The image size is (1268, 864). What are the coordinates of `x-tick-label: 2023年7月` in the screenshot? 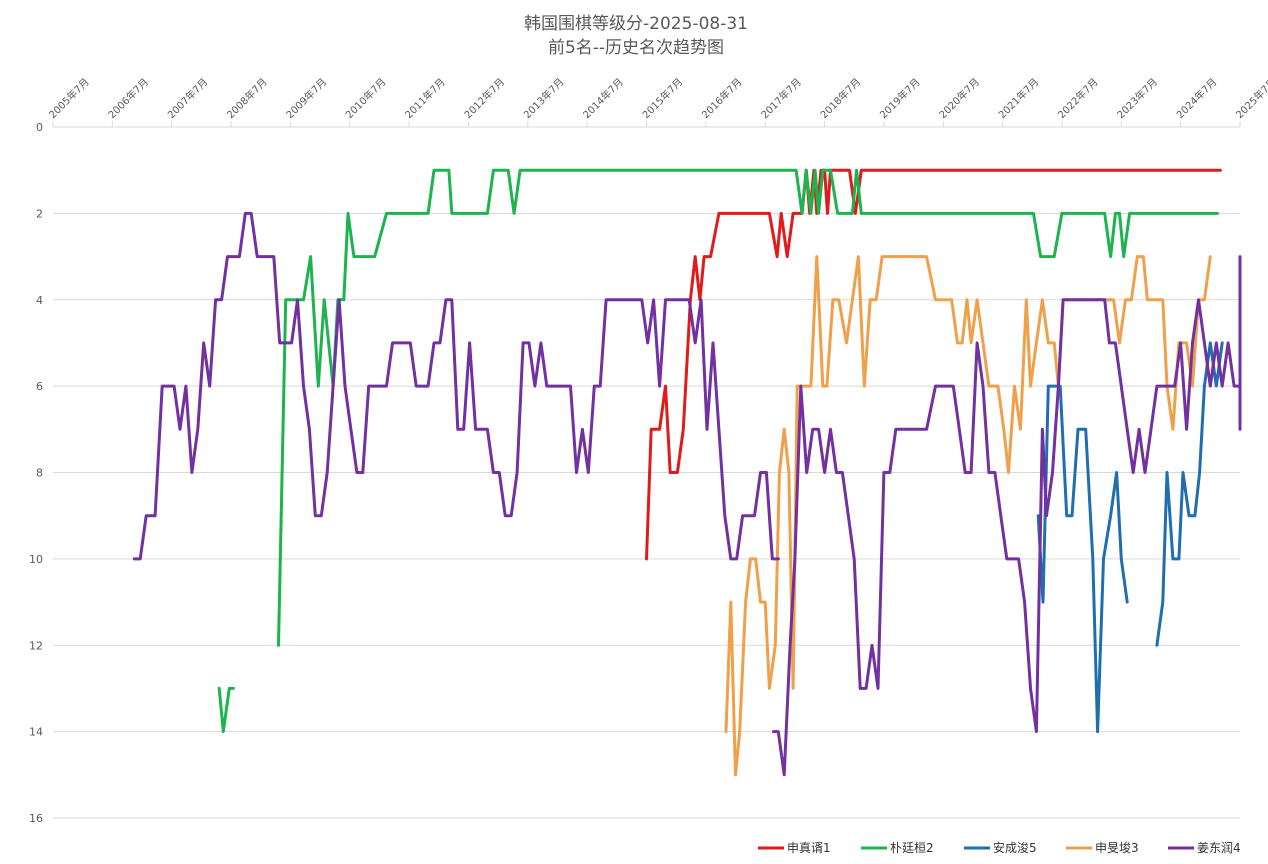 It's located at (1137, 98).